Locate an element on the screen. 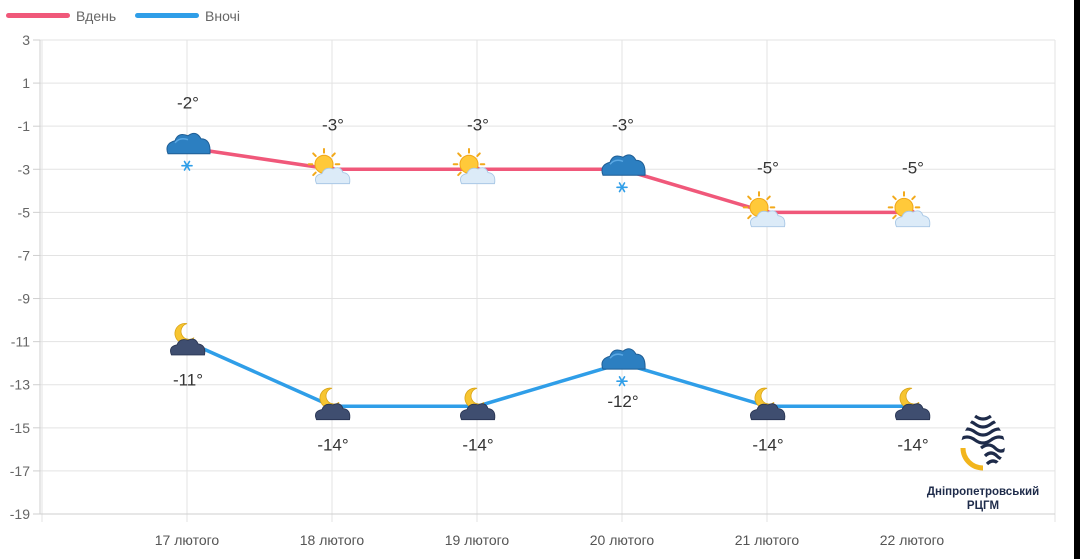 The width and height of the screenshot is (1080, 559). legend-item-day: Вдень is located at coordinates (61, 16).